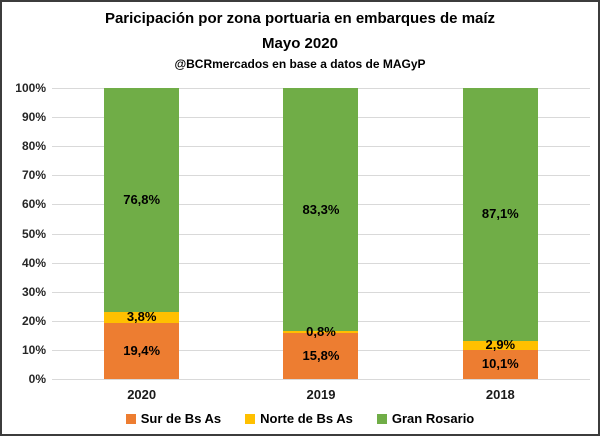  I want to click on bar-segment-2018: 2,9%, so click(500, 345).